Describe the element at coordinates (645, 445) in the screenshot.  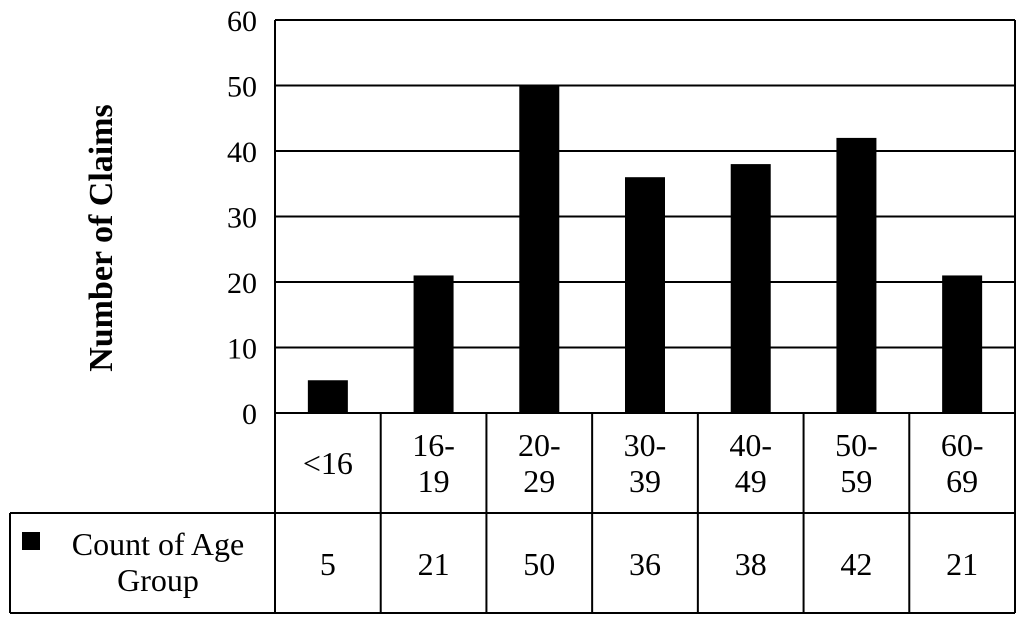
I see `x-category-label: 30-` at that location.